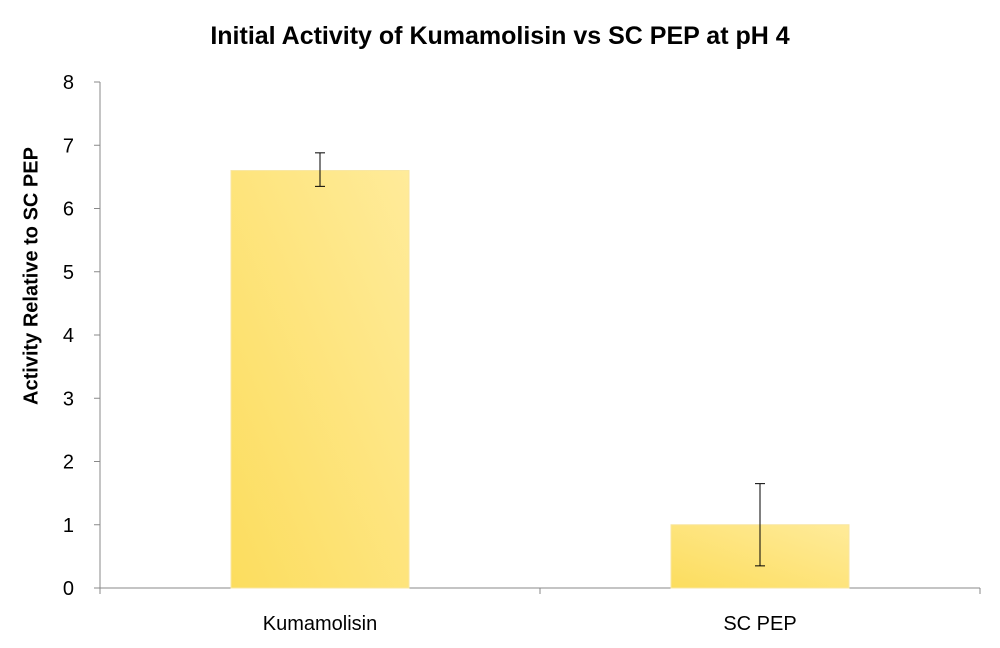  What do you see at coordinates (68, 336) in the screenshot?
I see `y-tick-label: 4` at bounding box center [68, 336].